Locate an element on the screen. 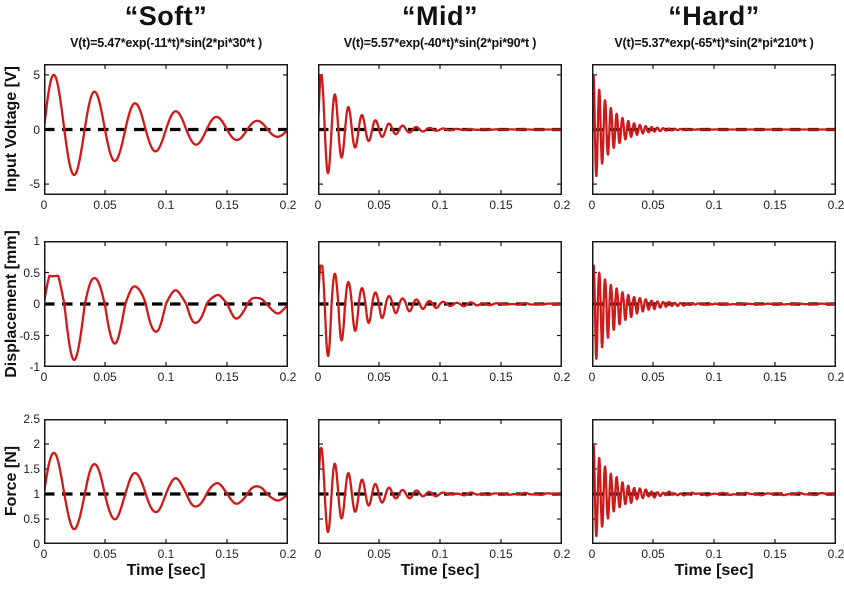 The height and width of the screenshot is (591, 844). column-title-mid: “Mid” is located at coordinates (440, 16).